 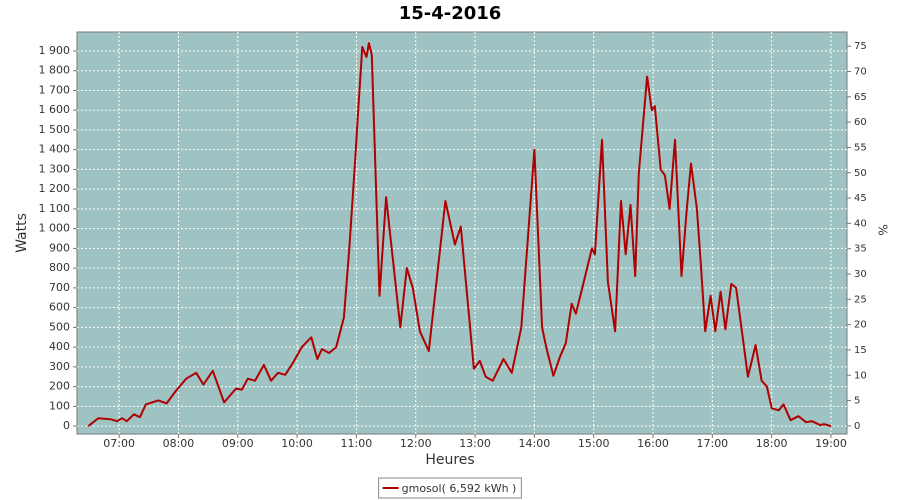 I want to click on y-tick-label: 800, so click(x=59, y=267).